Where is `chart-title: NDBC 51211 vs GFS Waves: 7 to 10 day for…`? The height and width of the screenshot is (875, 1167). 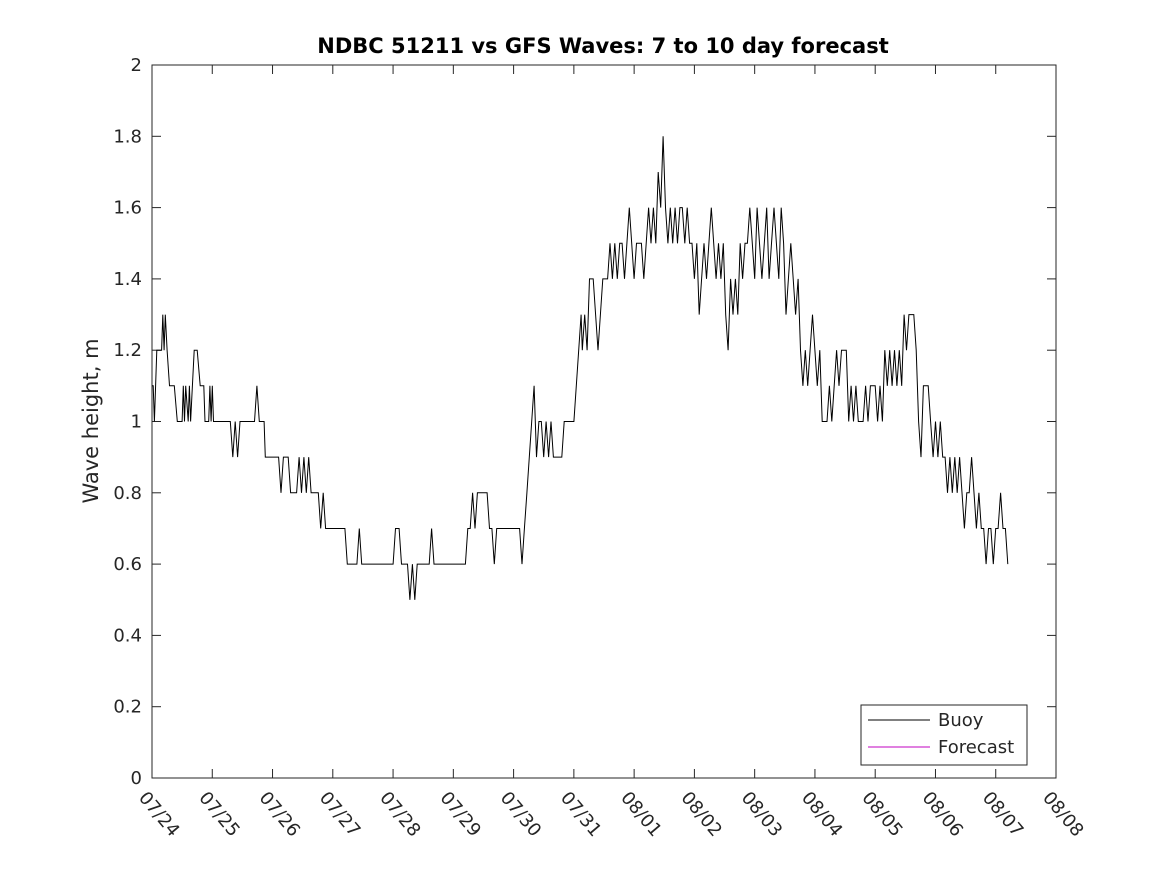 chart-title: NDBC 51211 vs GFS Waves: 7 to 10 day for… is located at coordinates (602, 46).